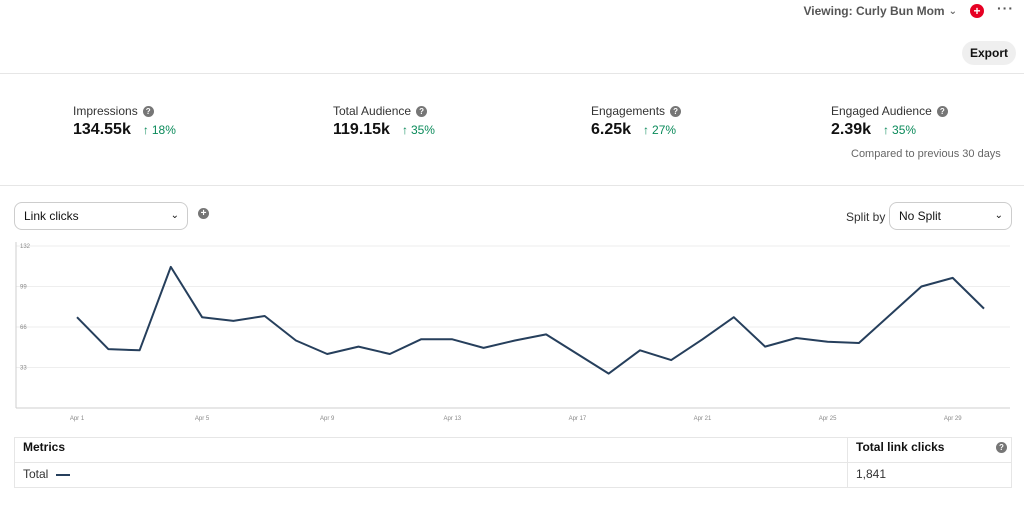 The width and height of the screenshot is (1024, 506). Describe the element at coordinates (101, 216) in the screenshot. I see `metric-select: Link clicks ⌄` at that location.